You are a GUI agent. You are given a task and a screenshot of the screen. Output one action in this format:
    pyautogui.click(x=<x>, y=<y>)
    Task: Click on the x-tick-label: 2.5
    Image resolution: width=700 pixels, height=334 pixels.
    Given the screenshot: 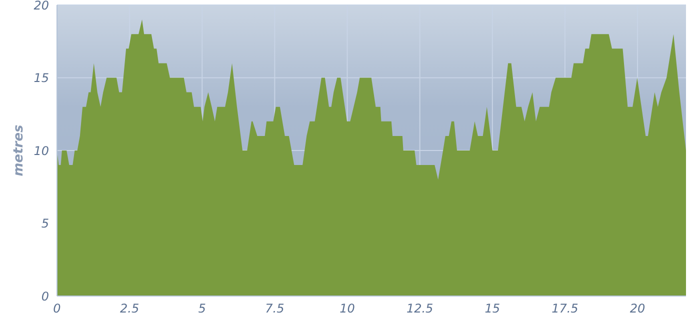 What is the action you would take?
    pyautogui.click(x=130, y=309)
    